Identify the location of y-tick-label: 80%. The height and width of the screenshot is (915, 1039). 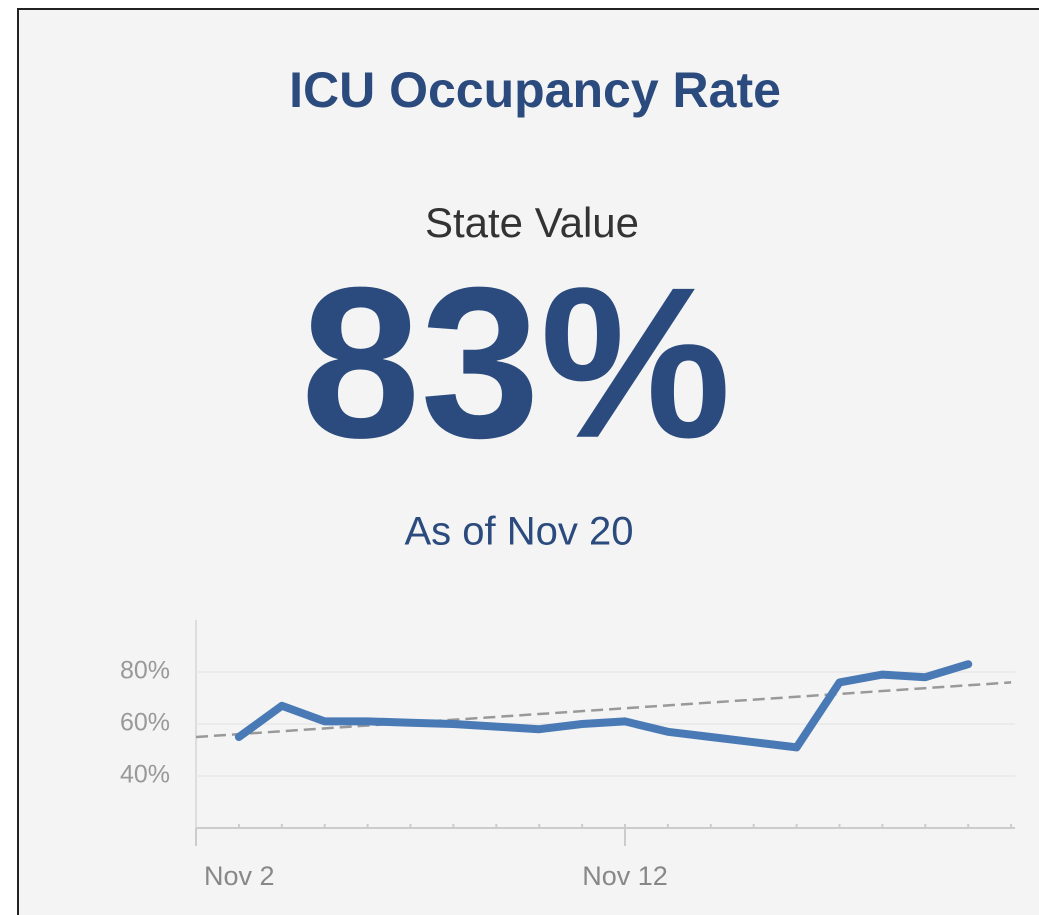
(145, 671).